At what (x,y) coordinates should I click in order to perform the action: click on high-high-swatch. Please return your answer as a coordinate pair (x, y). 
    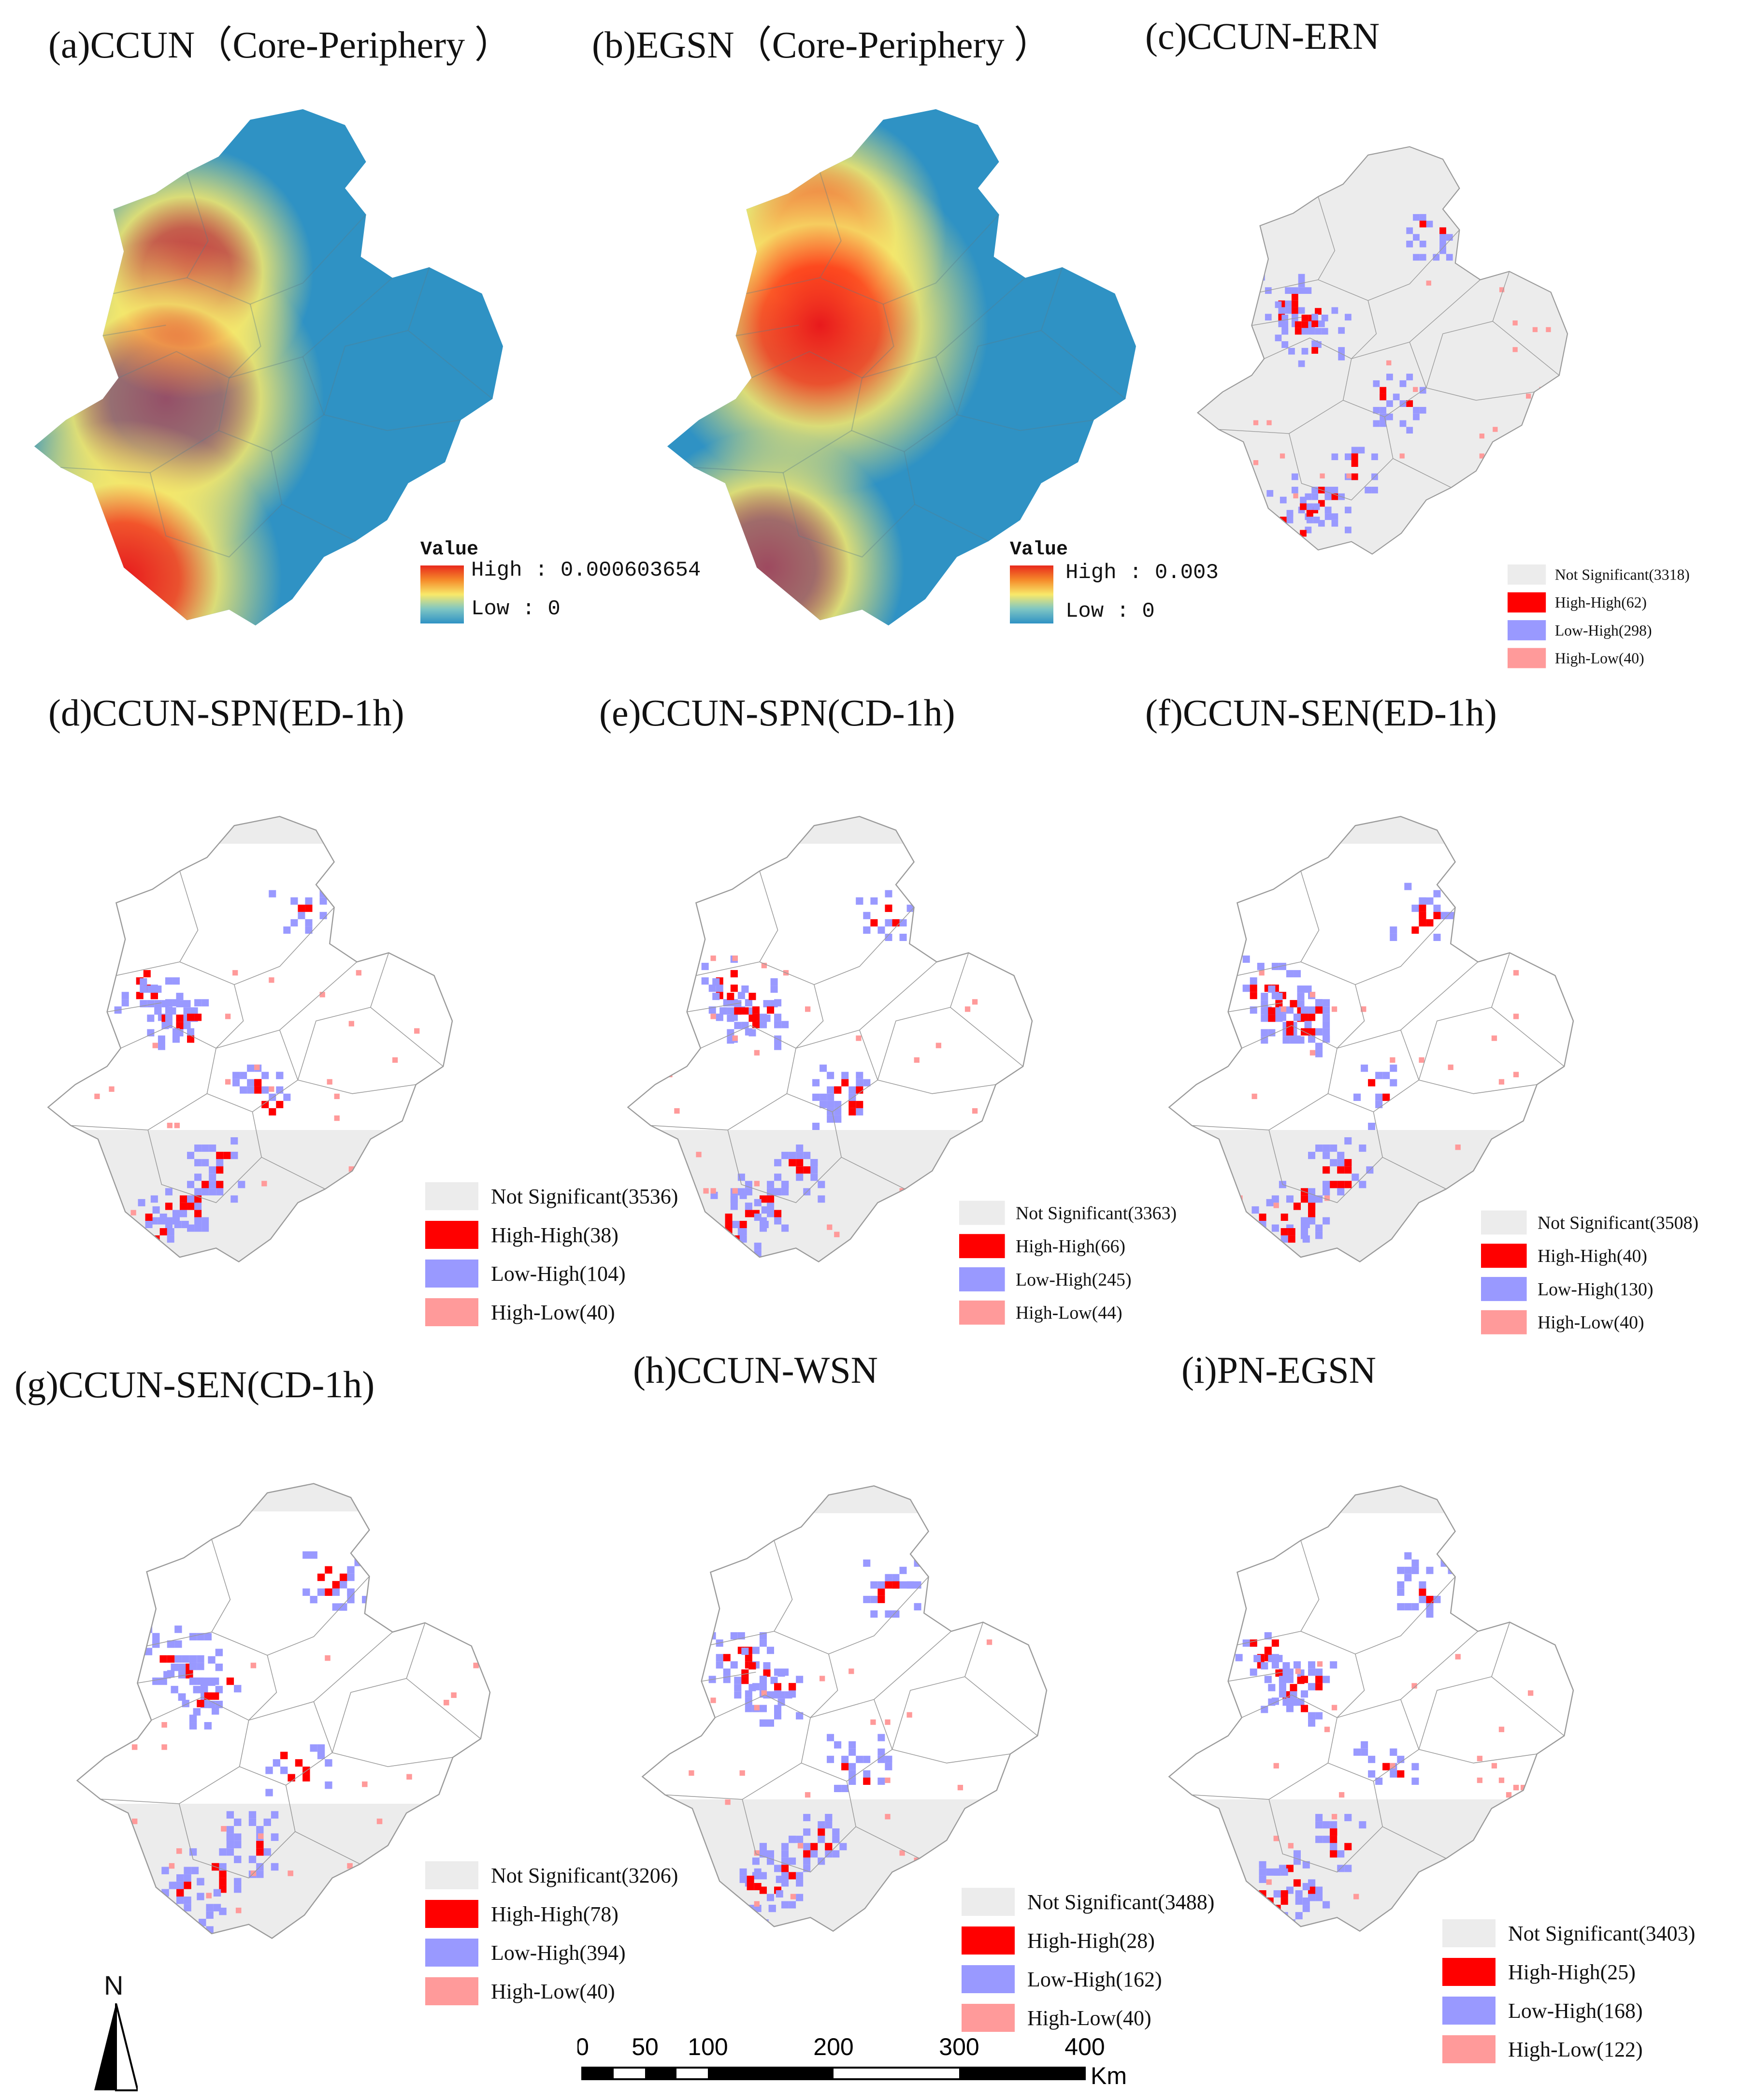
    Looking at the image, I should click on (452, 1235).